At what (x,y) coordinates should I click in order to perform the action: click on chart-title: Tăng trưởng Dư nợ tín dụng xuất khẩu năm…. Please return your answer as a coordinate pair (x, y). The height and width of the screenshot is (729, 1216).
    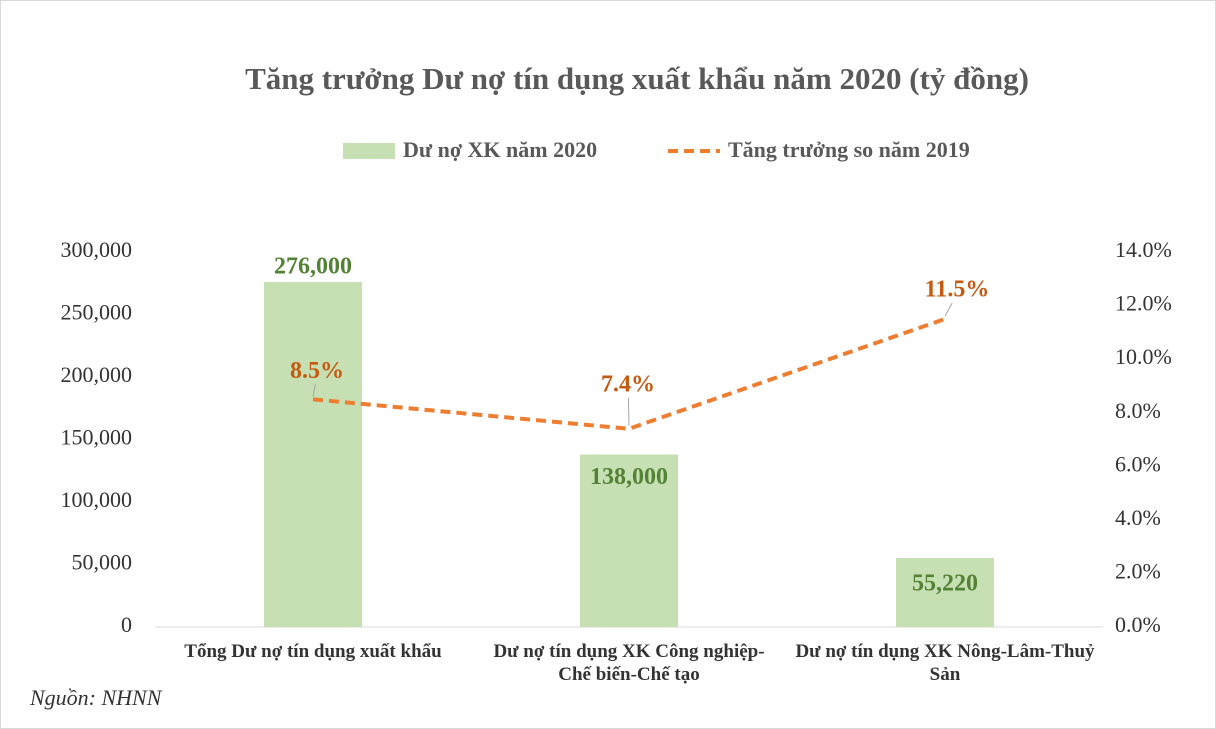
    Looking at the image, I should click on (637, 78).